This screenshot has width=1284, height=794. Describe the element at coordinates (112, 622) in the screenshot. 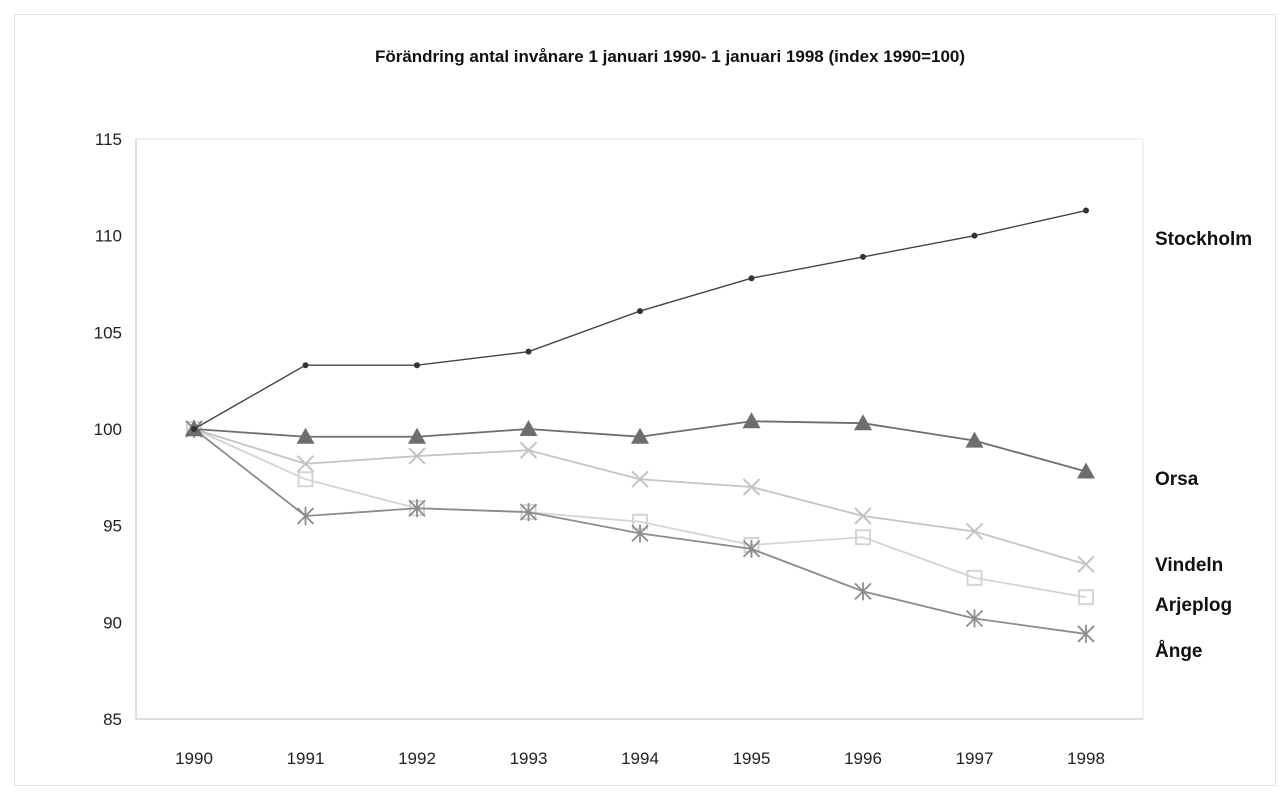

I see `y-tick-label: 90` at that location.